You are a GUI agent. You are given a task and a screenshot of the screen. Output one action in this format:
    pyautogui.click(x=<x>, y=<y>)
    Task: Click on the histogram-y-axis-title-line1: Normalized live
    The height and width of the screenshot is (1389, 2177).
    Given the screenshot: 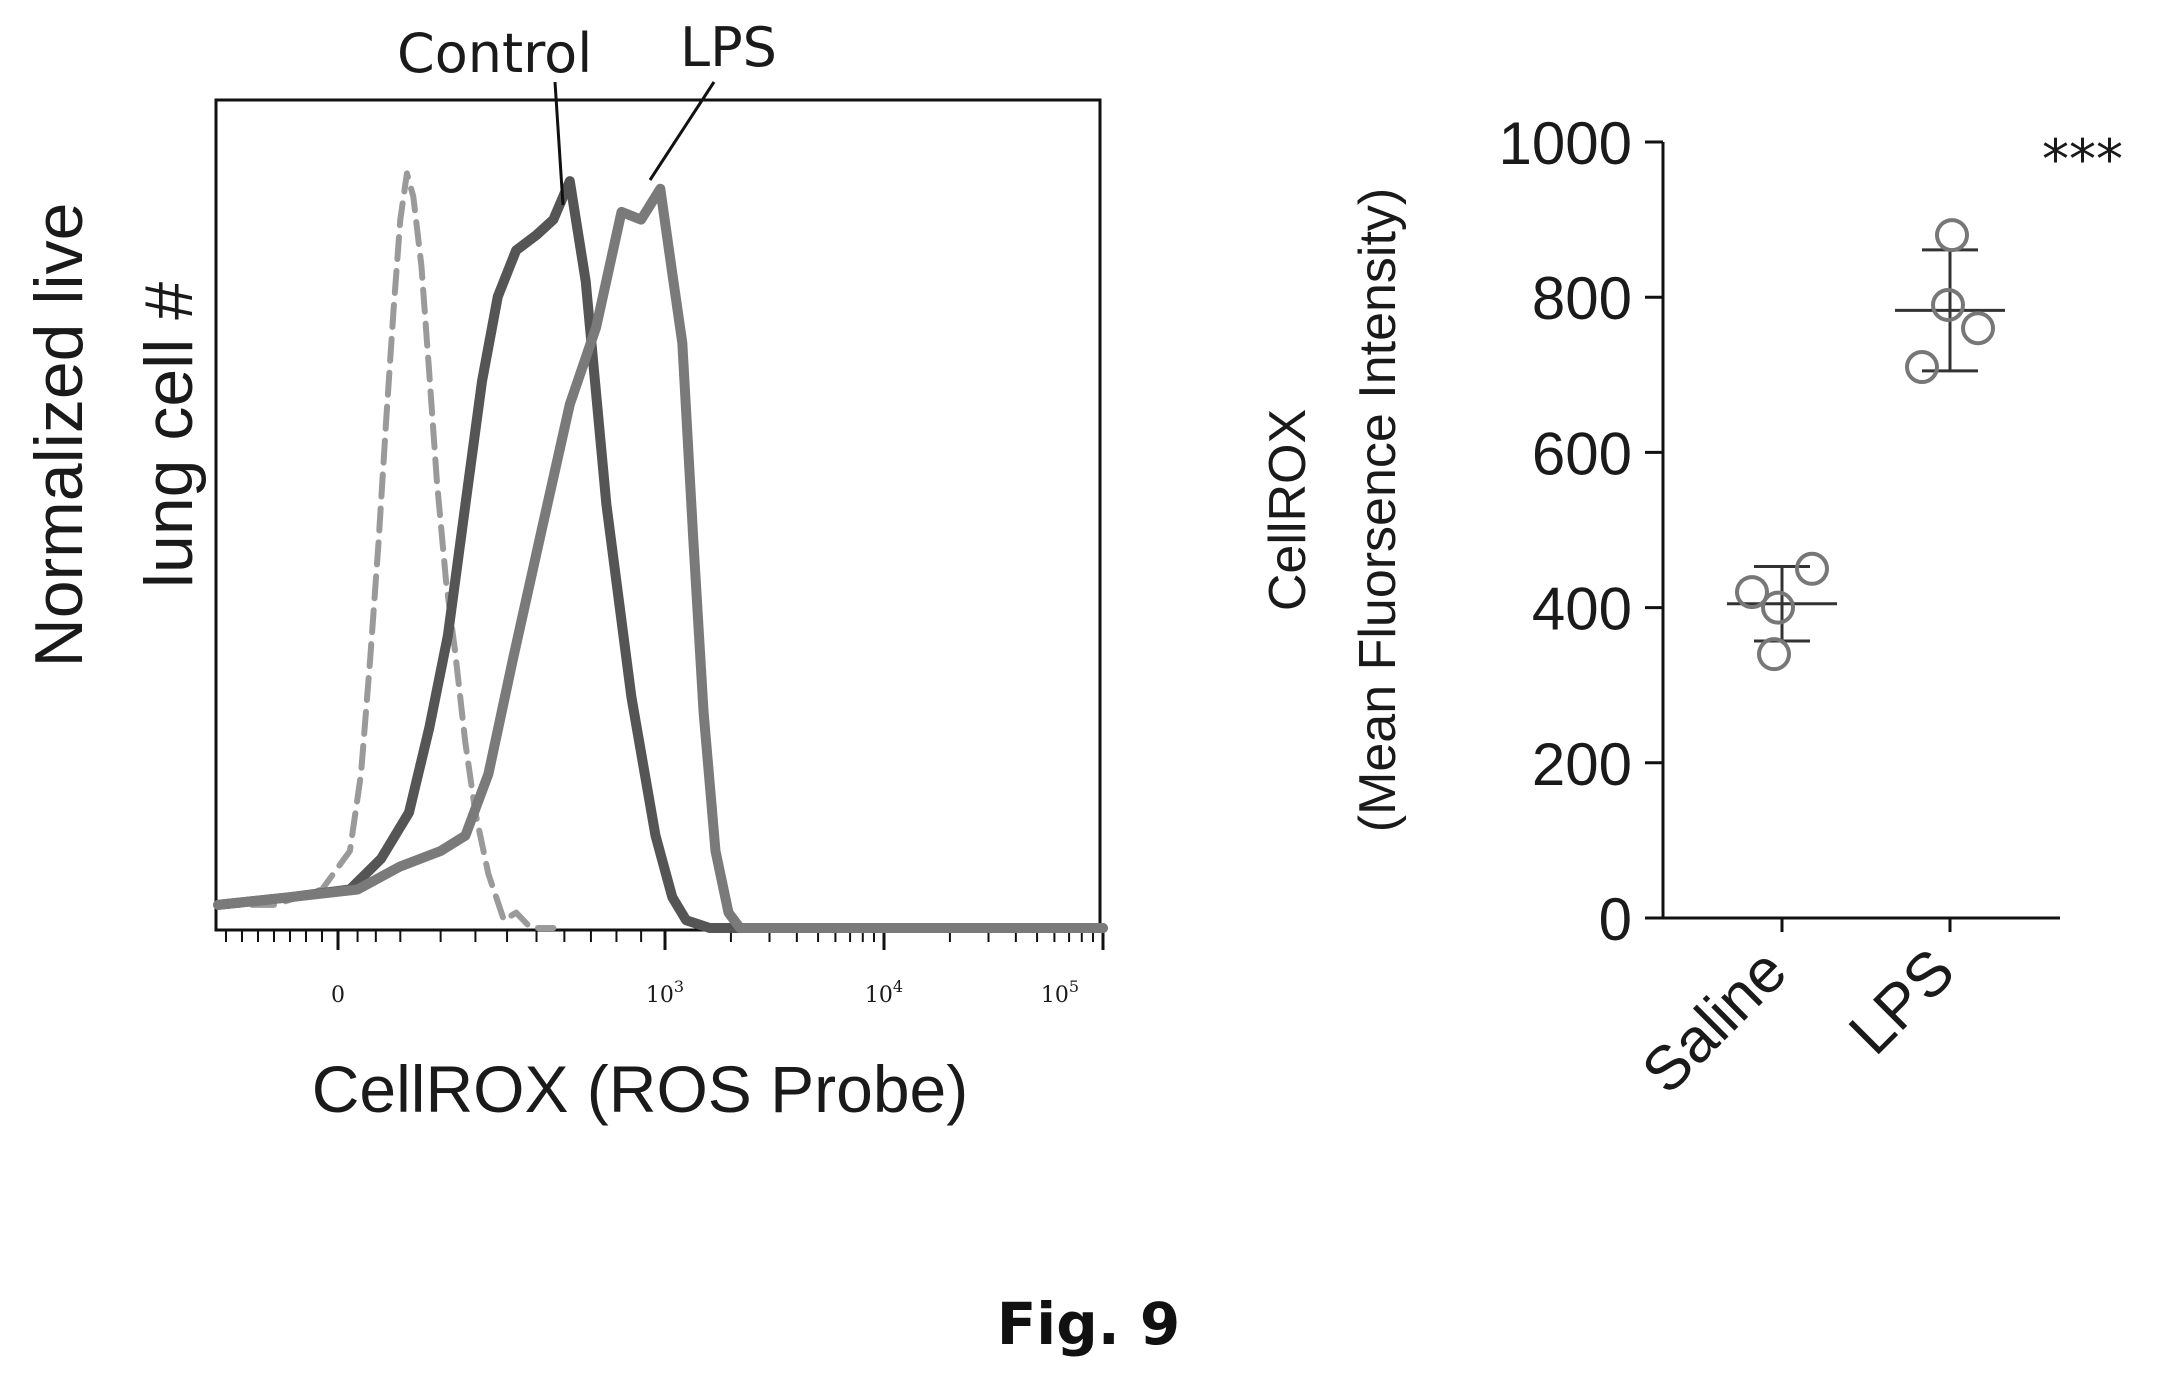 What is the action you would take?
    pyautogui.click(x=59, y=435)
    